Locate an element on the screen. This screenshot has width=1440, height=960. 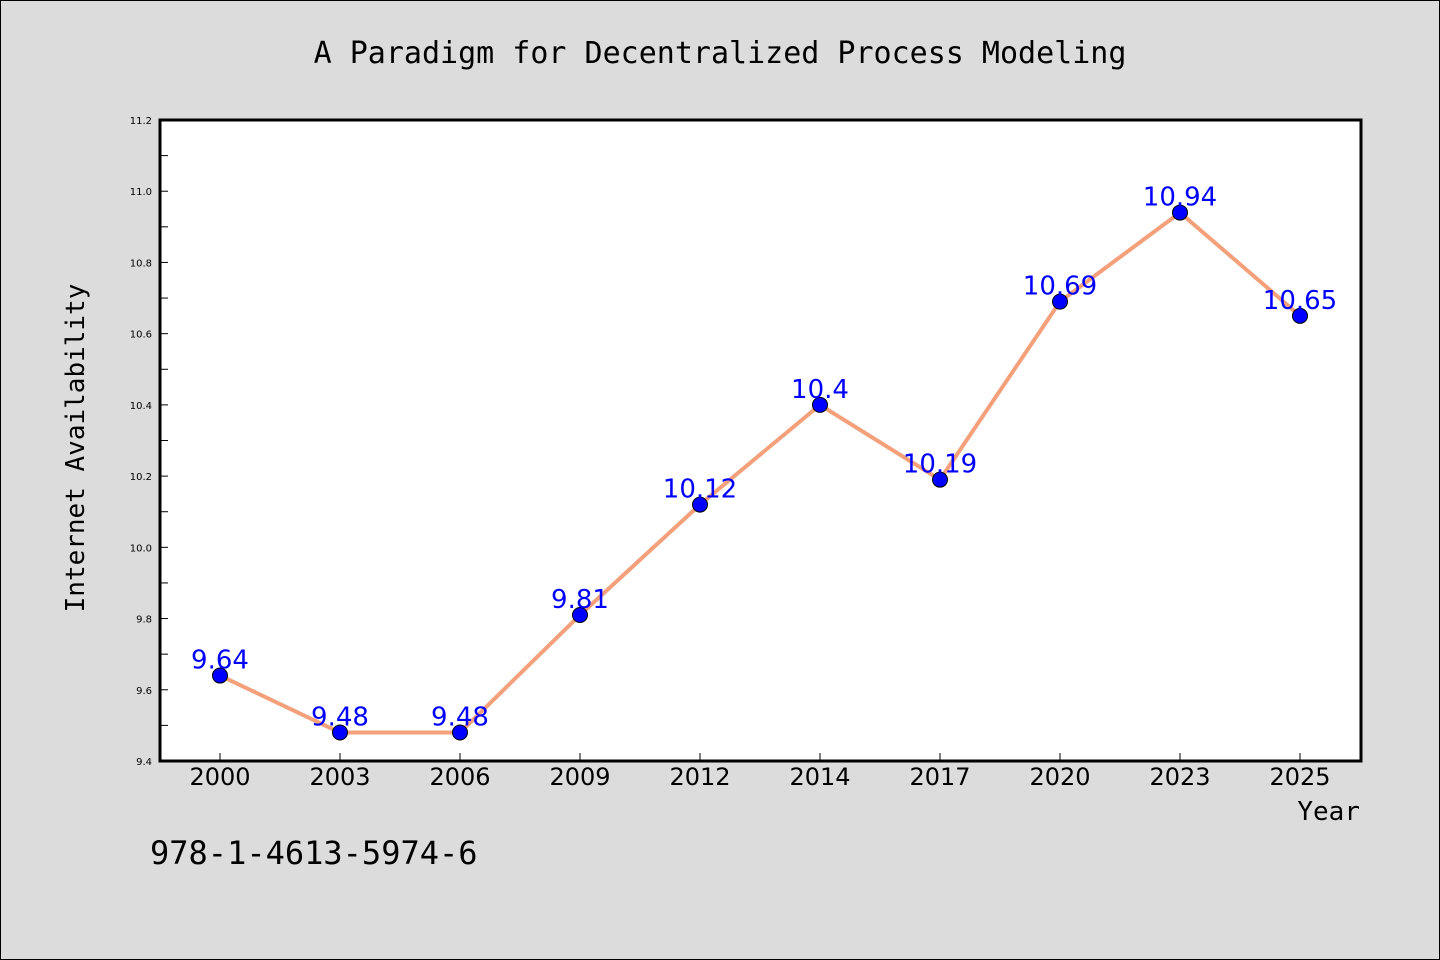
data-label: 10.19 is located at coordinates (940, 465).